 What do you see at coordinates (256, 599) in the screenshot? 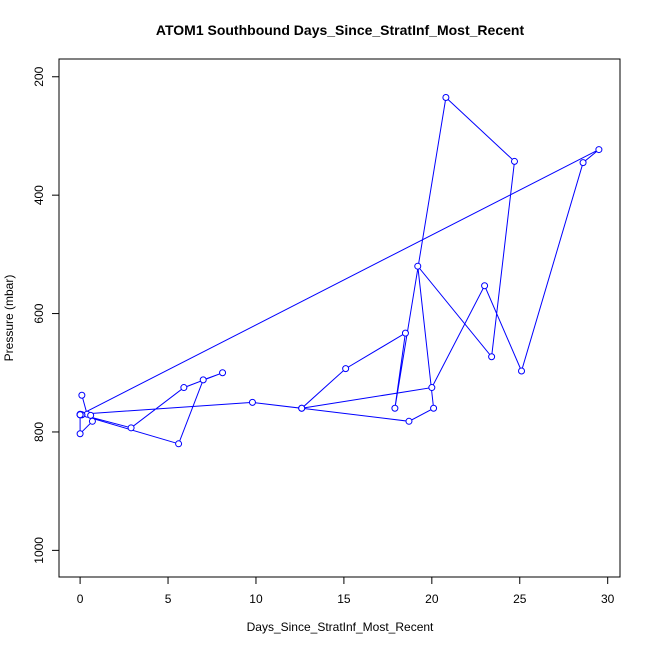
I see `x-tick-label: 10` at bounding box center [256, 599].